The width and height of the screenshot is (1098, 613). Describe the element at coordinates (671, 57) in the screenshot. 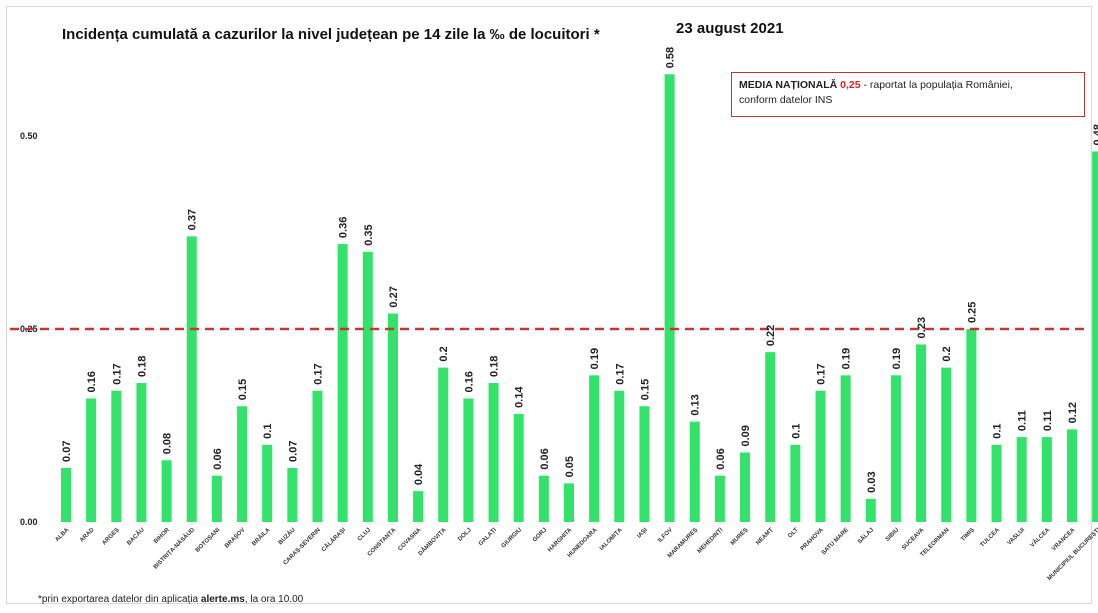

I see `data-label: 0.58` at that location.